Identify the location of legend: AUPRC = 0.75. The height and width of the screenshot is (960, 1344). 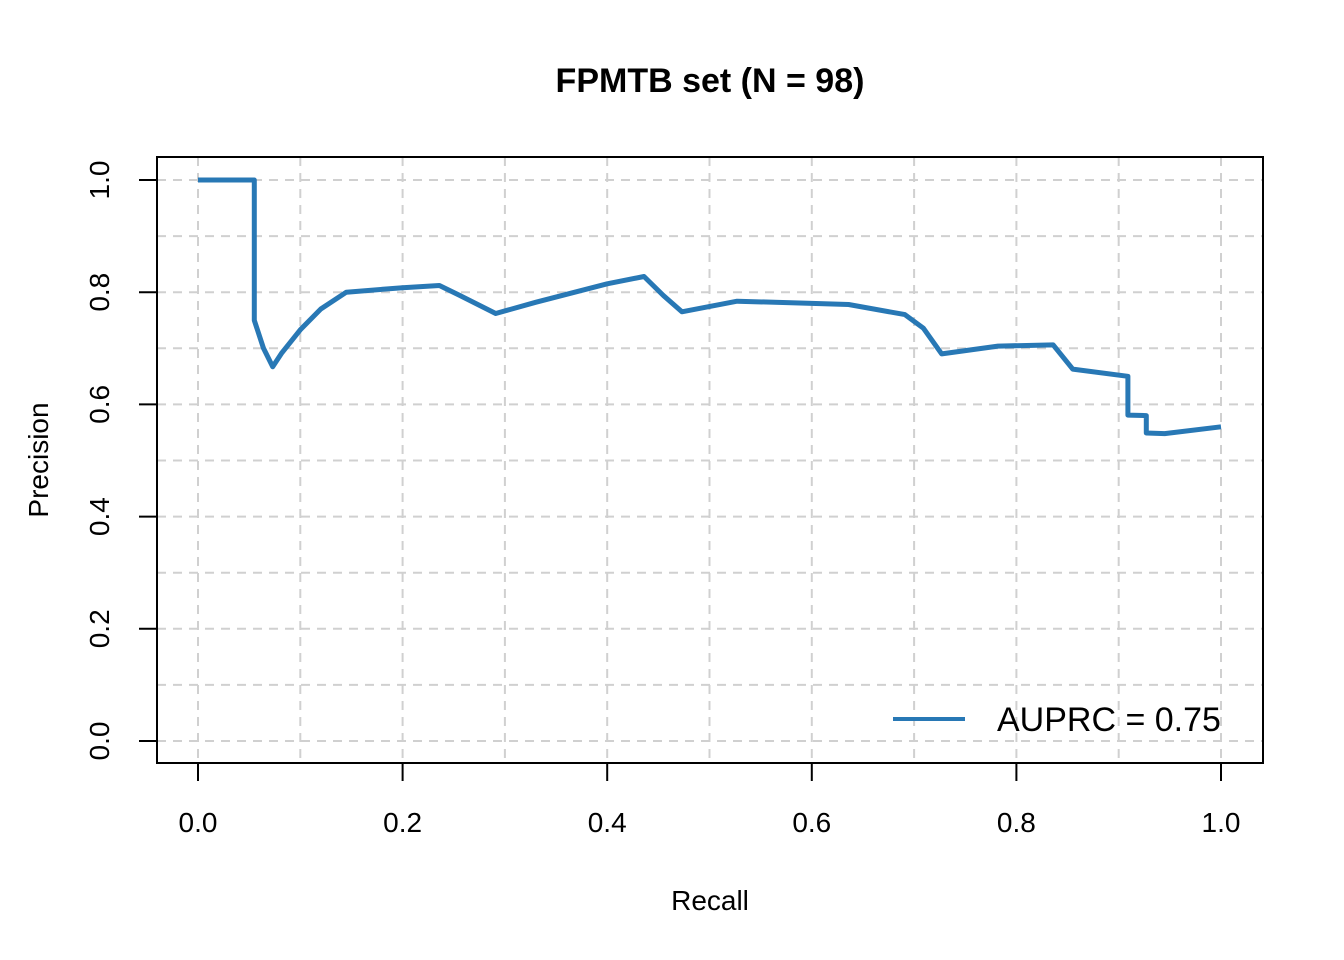
(1057, 720).